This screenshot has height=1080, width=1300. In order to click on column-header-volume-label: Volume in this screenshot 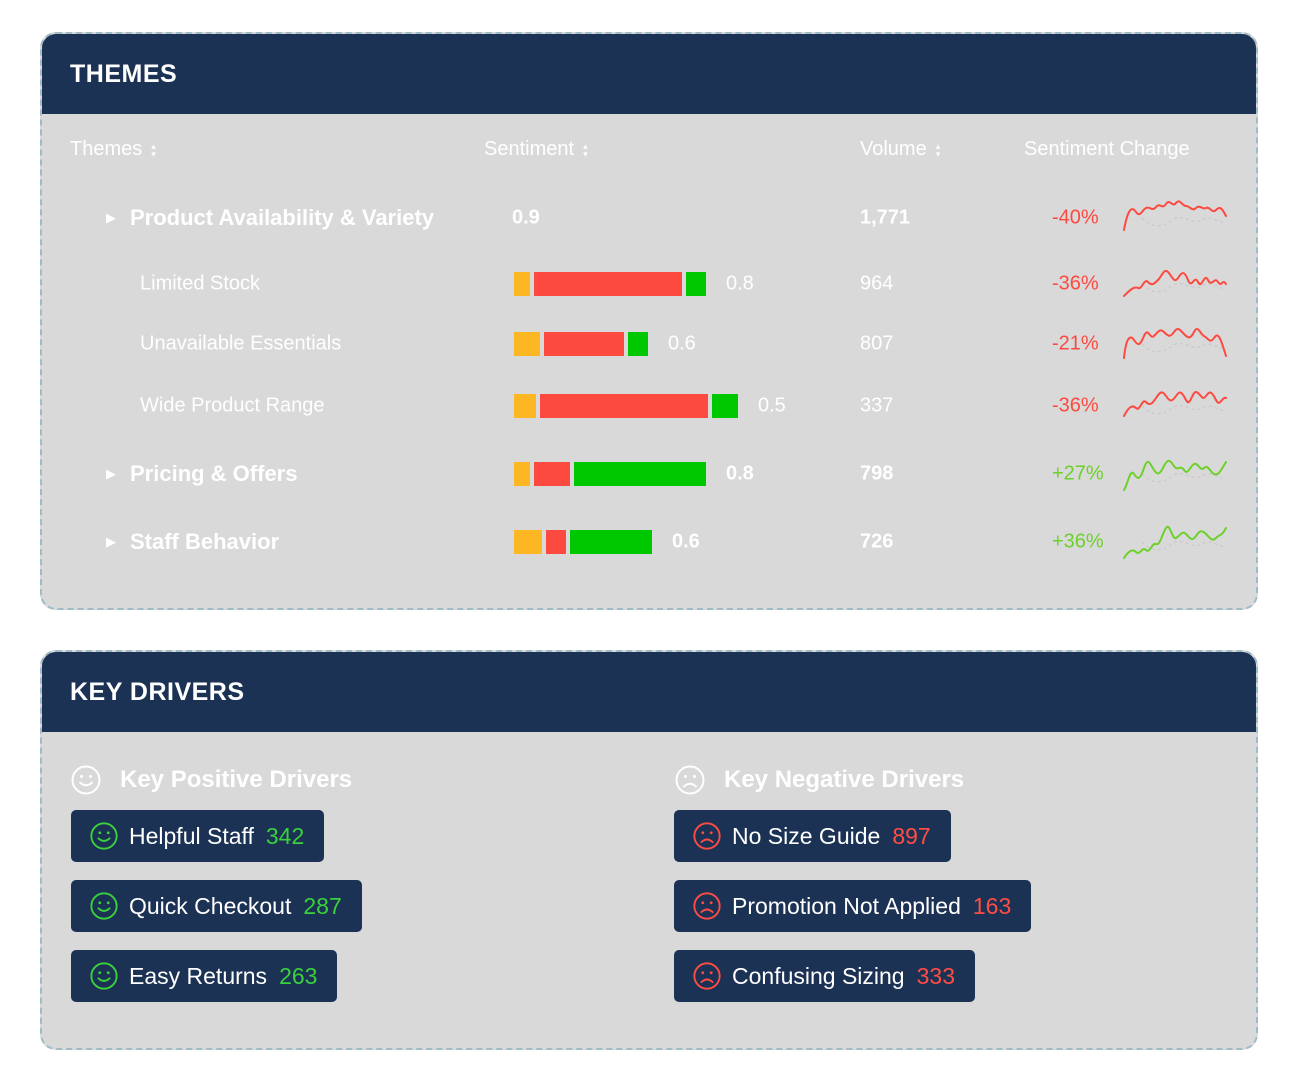, I will do `click(893, 149)`.